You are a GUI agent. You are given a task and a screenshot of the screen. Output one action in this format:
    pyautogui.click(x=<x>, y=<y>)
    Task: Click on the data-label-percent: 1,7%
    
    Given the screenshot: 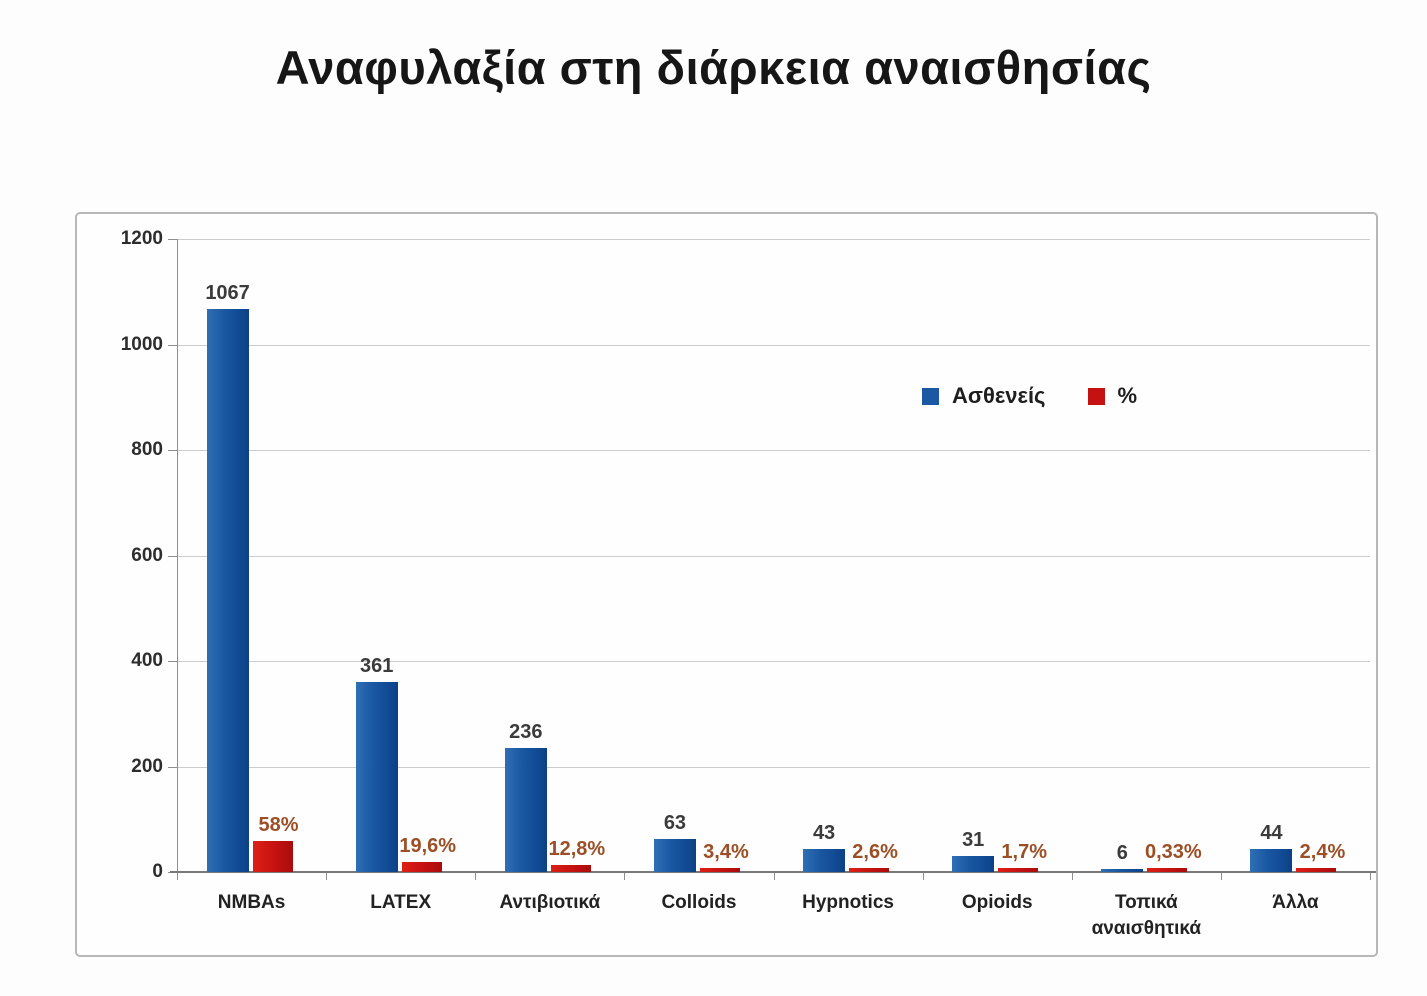 What is the action you would take?
    pyautogui.click(x=1024, y=852)
    